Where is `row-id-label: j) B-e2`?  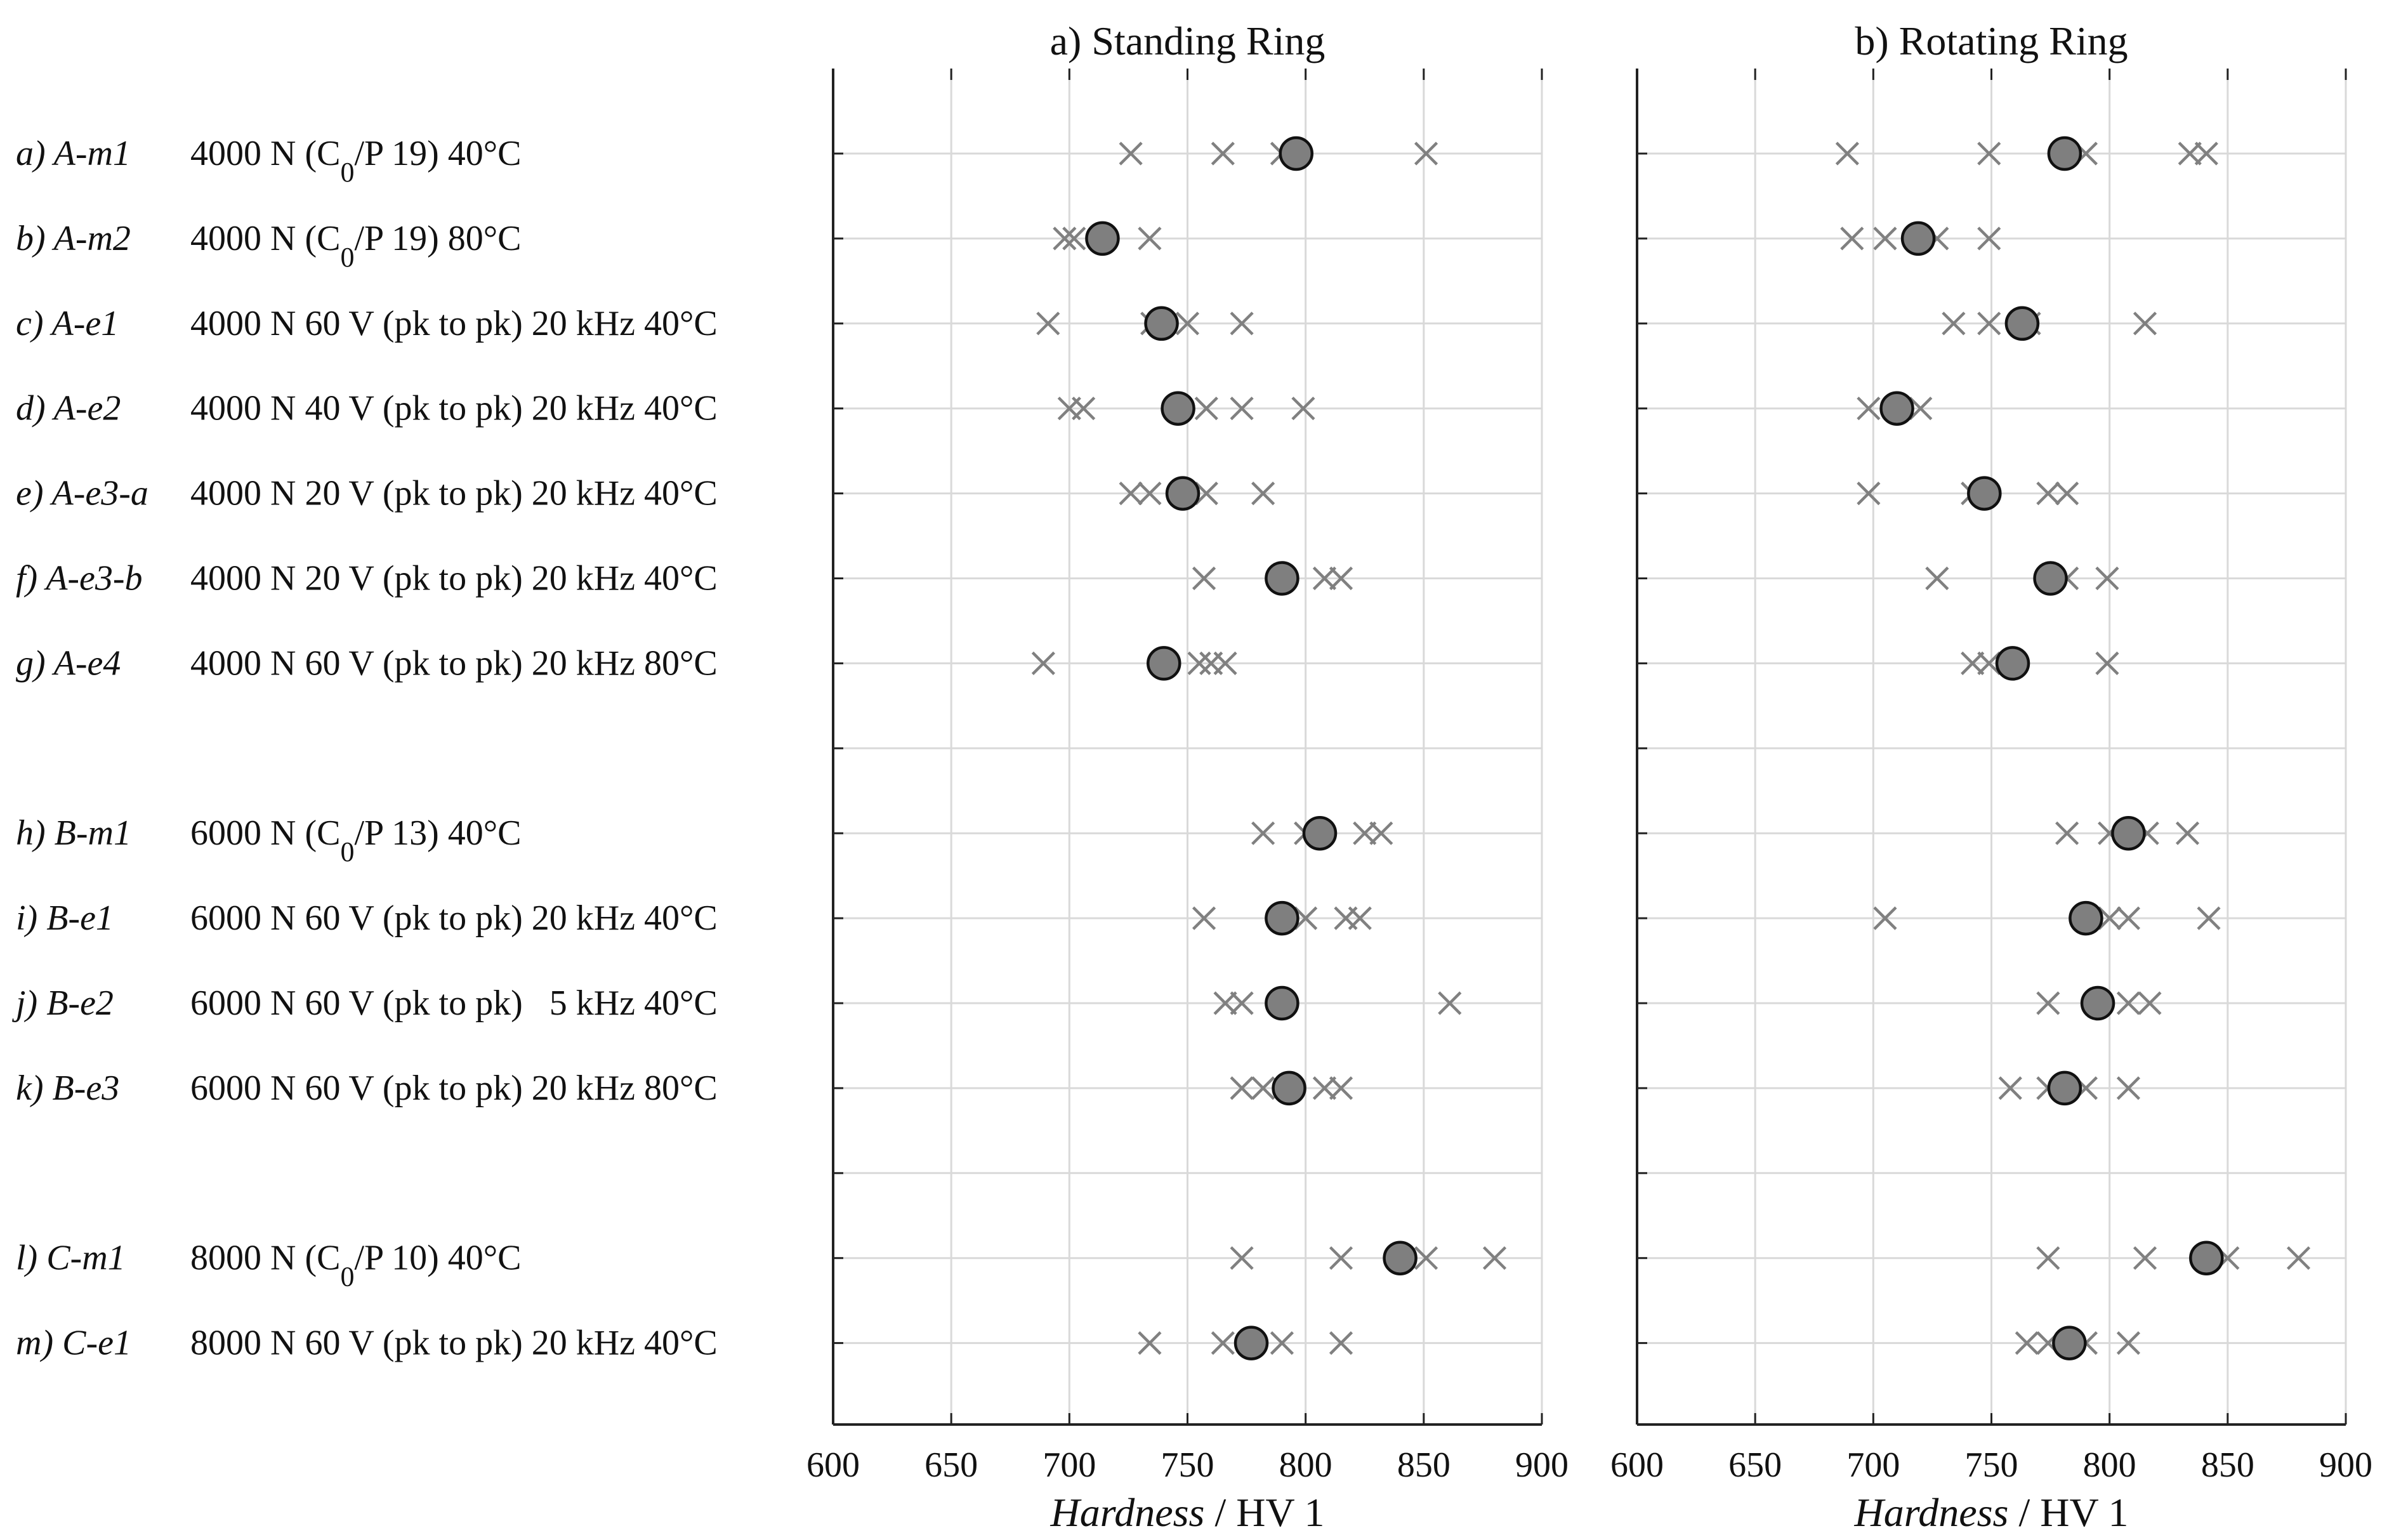 row-id-label: j) B-e2 is located at coordinates (63, 1003).